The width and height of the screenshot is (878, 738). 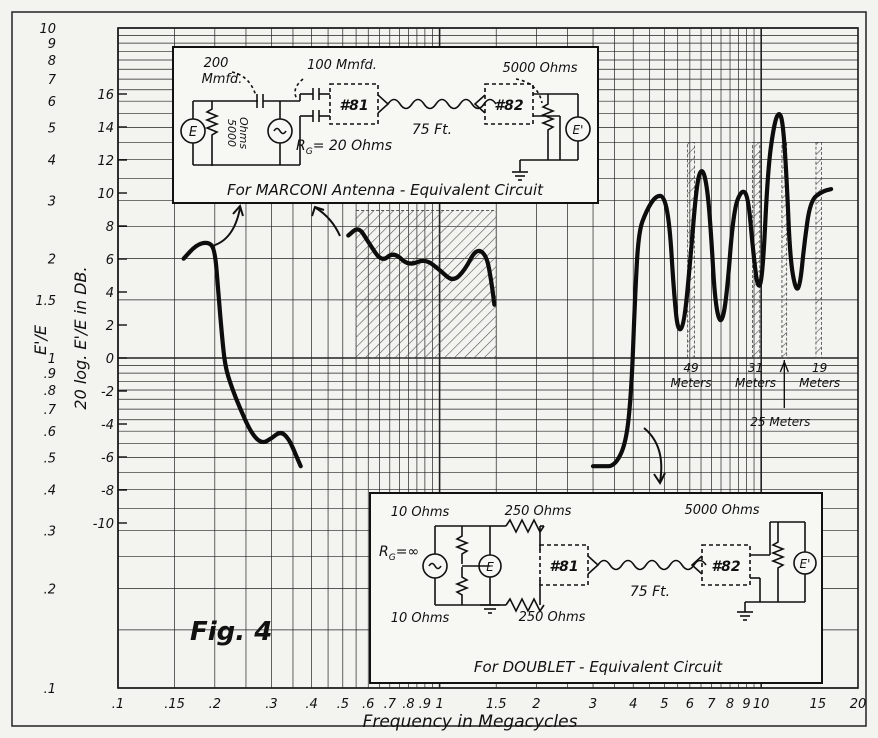 I want to click on marconi-cap1: 200, so click(x=216, y=63).